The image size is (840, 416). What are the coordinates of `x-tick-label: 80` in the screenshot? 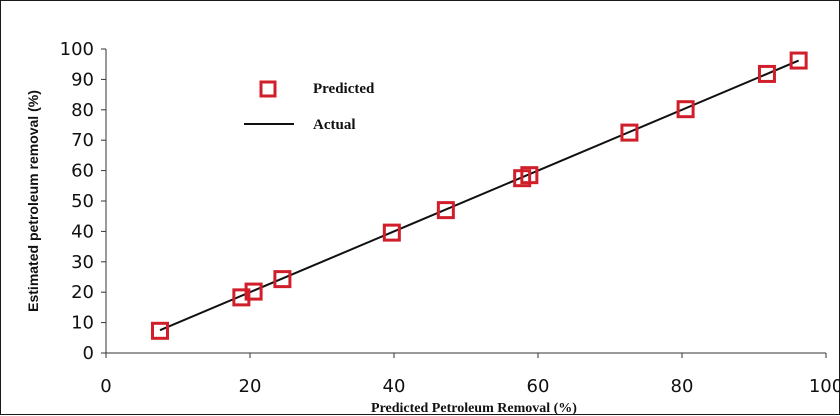 It's located at (682, 386).